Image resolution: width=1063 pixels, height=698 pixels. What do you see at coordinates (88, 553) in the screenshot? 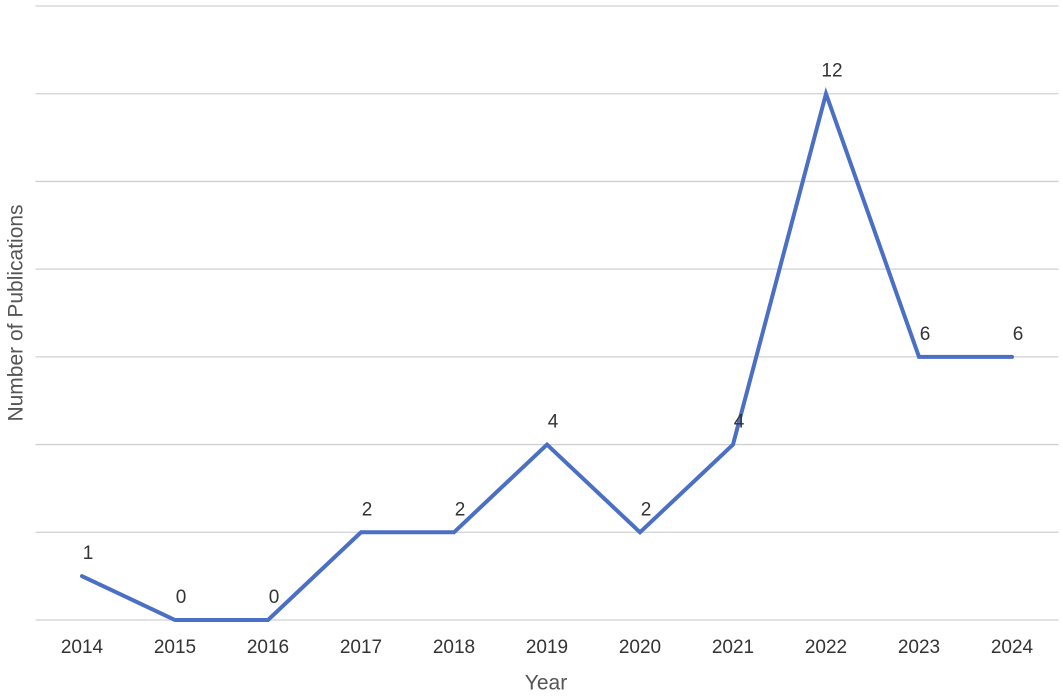
I see `data-label: 1` at bounding box center [88, 553].